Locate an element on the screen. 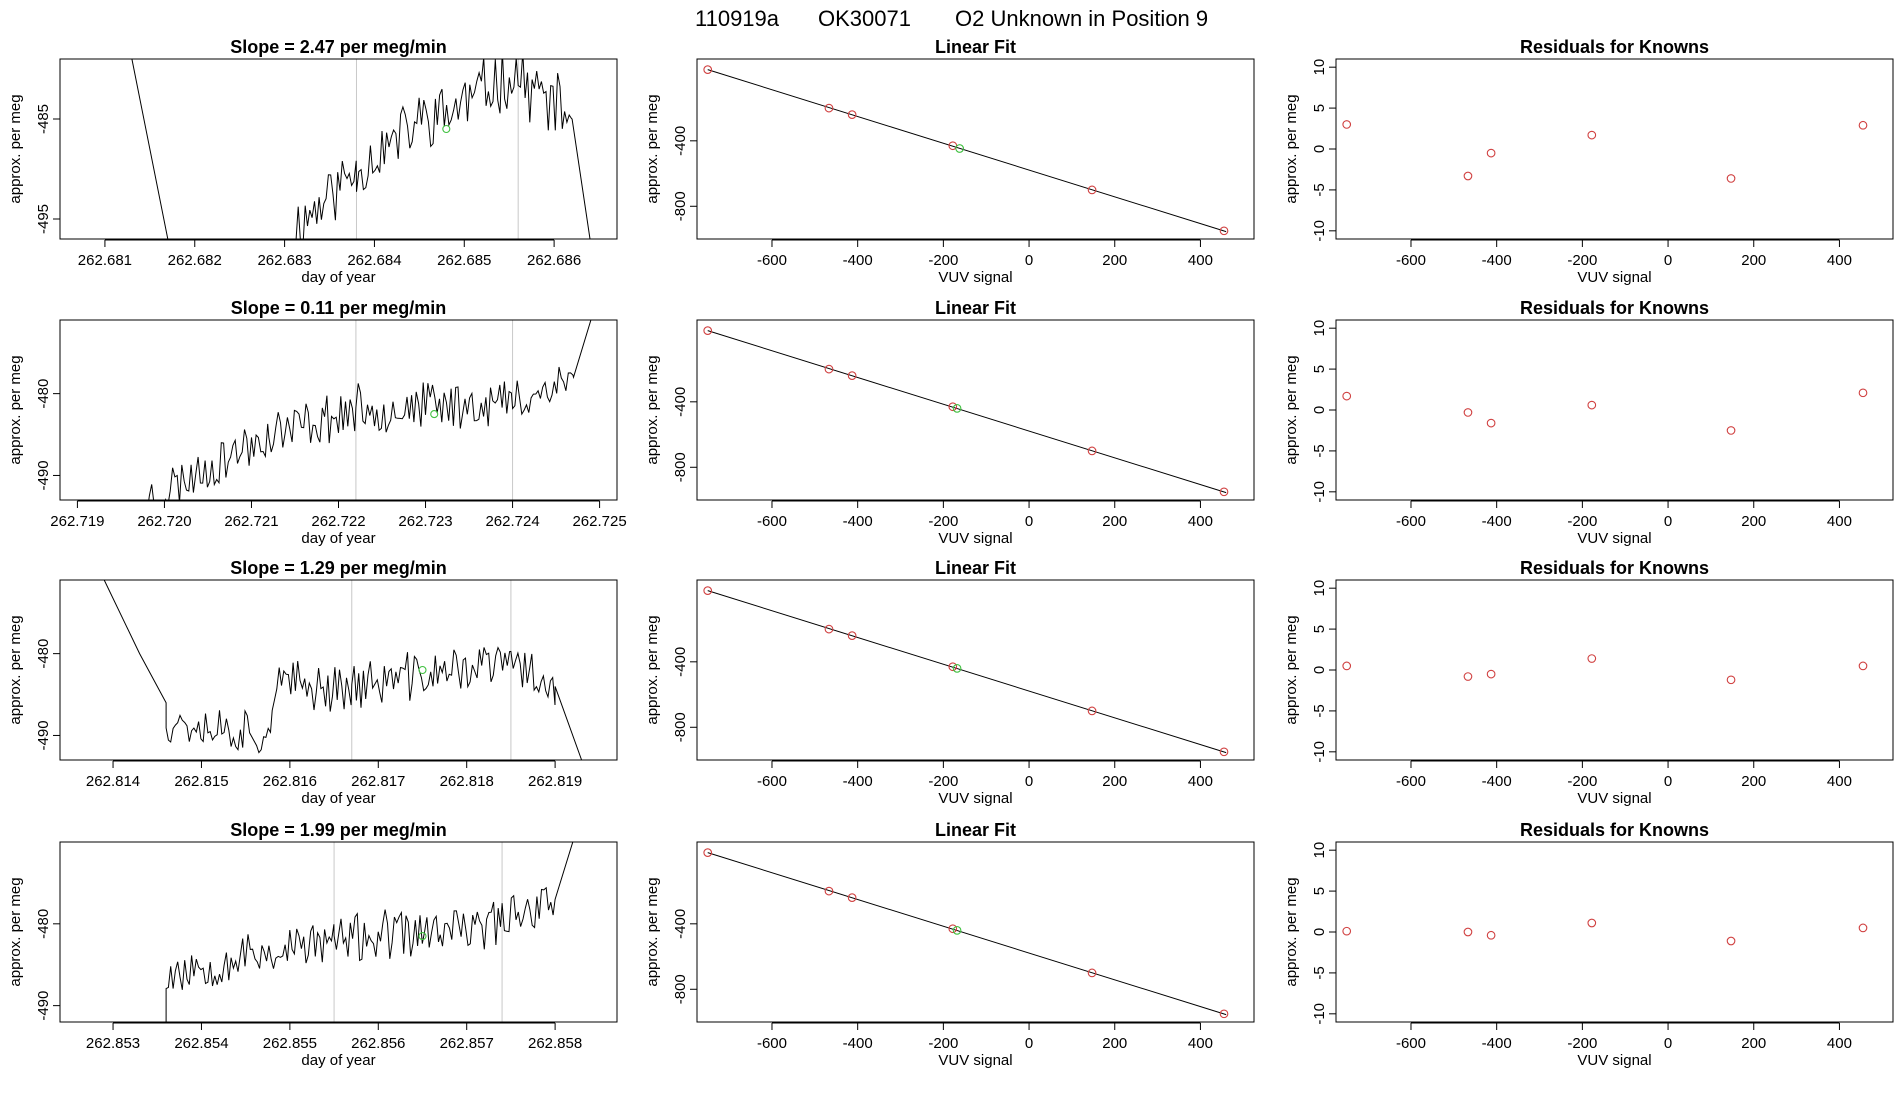 This screenshot has height=1105, width=1900. panel-title: Linear Fit is located at coordinates (975, 830).